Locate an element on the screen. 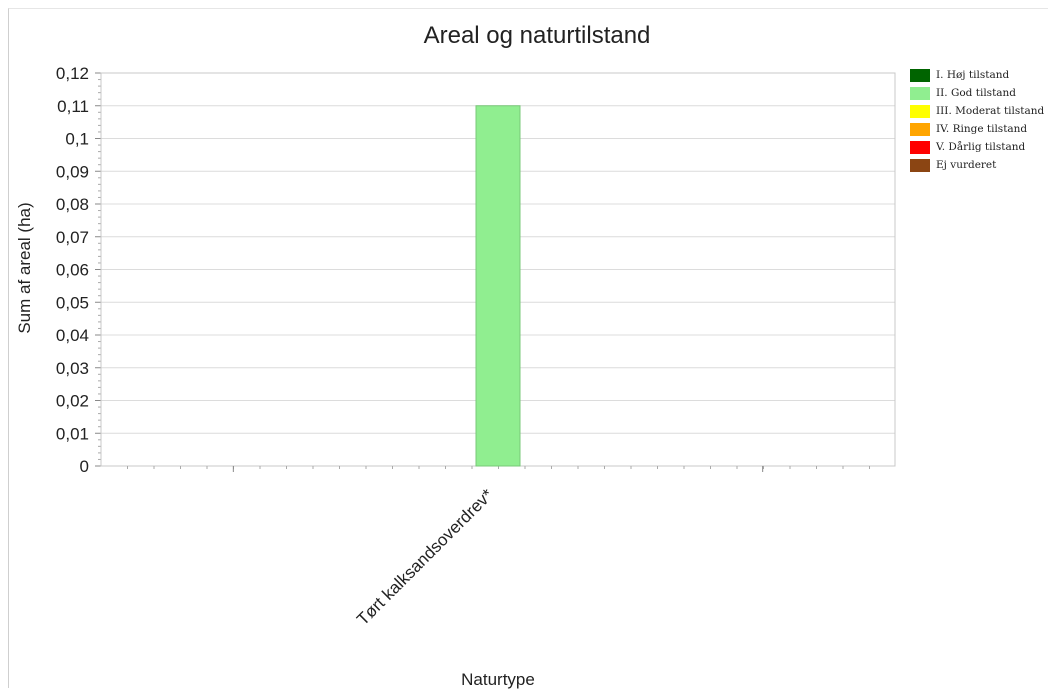  legend-item: Ej vurderet is located at coordinates (977, 165).